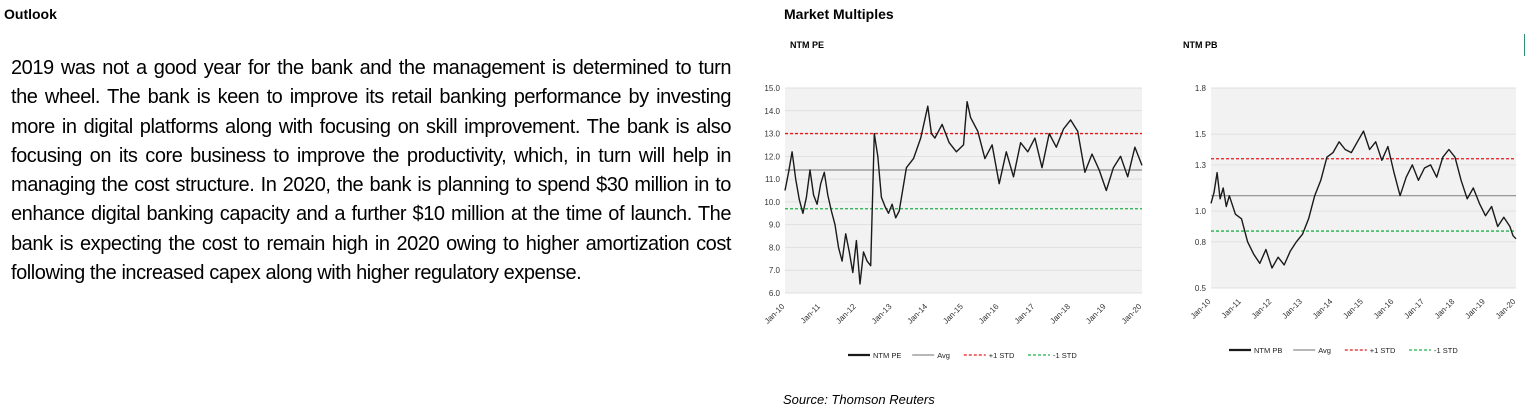 This screenshot has height=416, width=1529. Describe the element at coordinates (1475, 309) in the screenshot. I see `pb-x-tick-label: Jan-19` at that location.